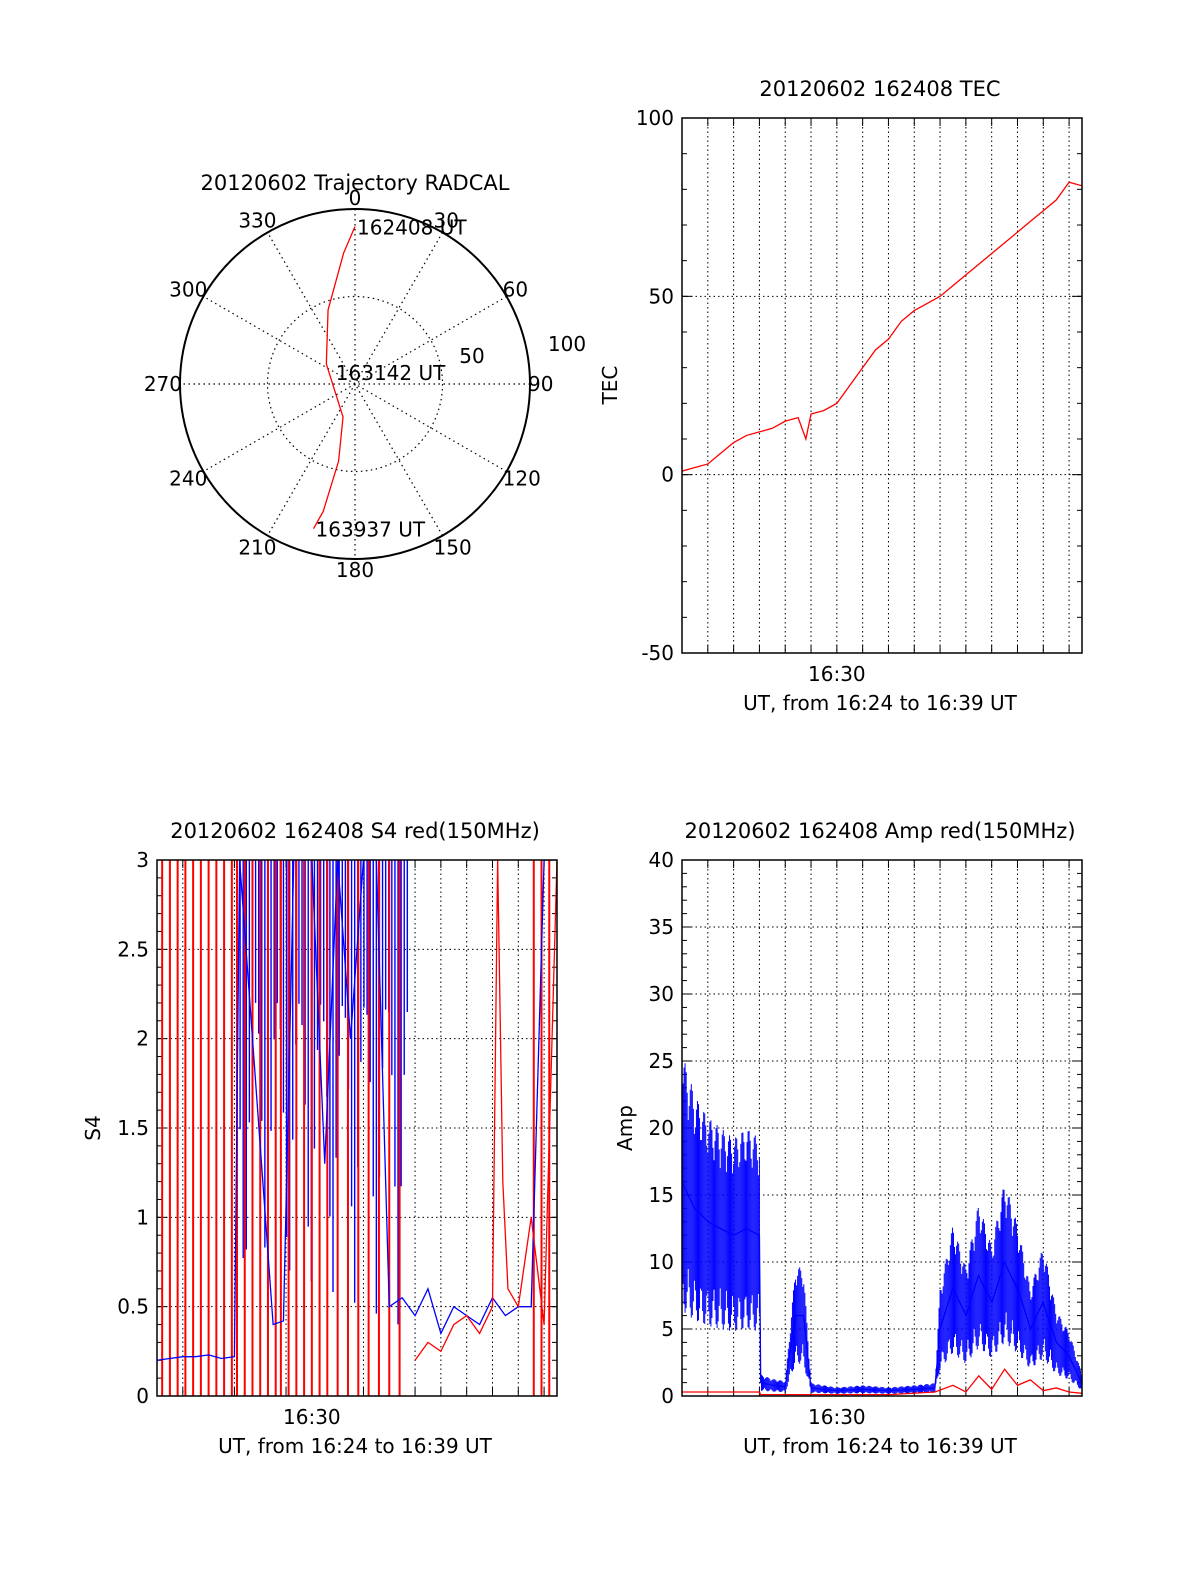  I want to click on y-tick-label: 5, so click(667, 1329).